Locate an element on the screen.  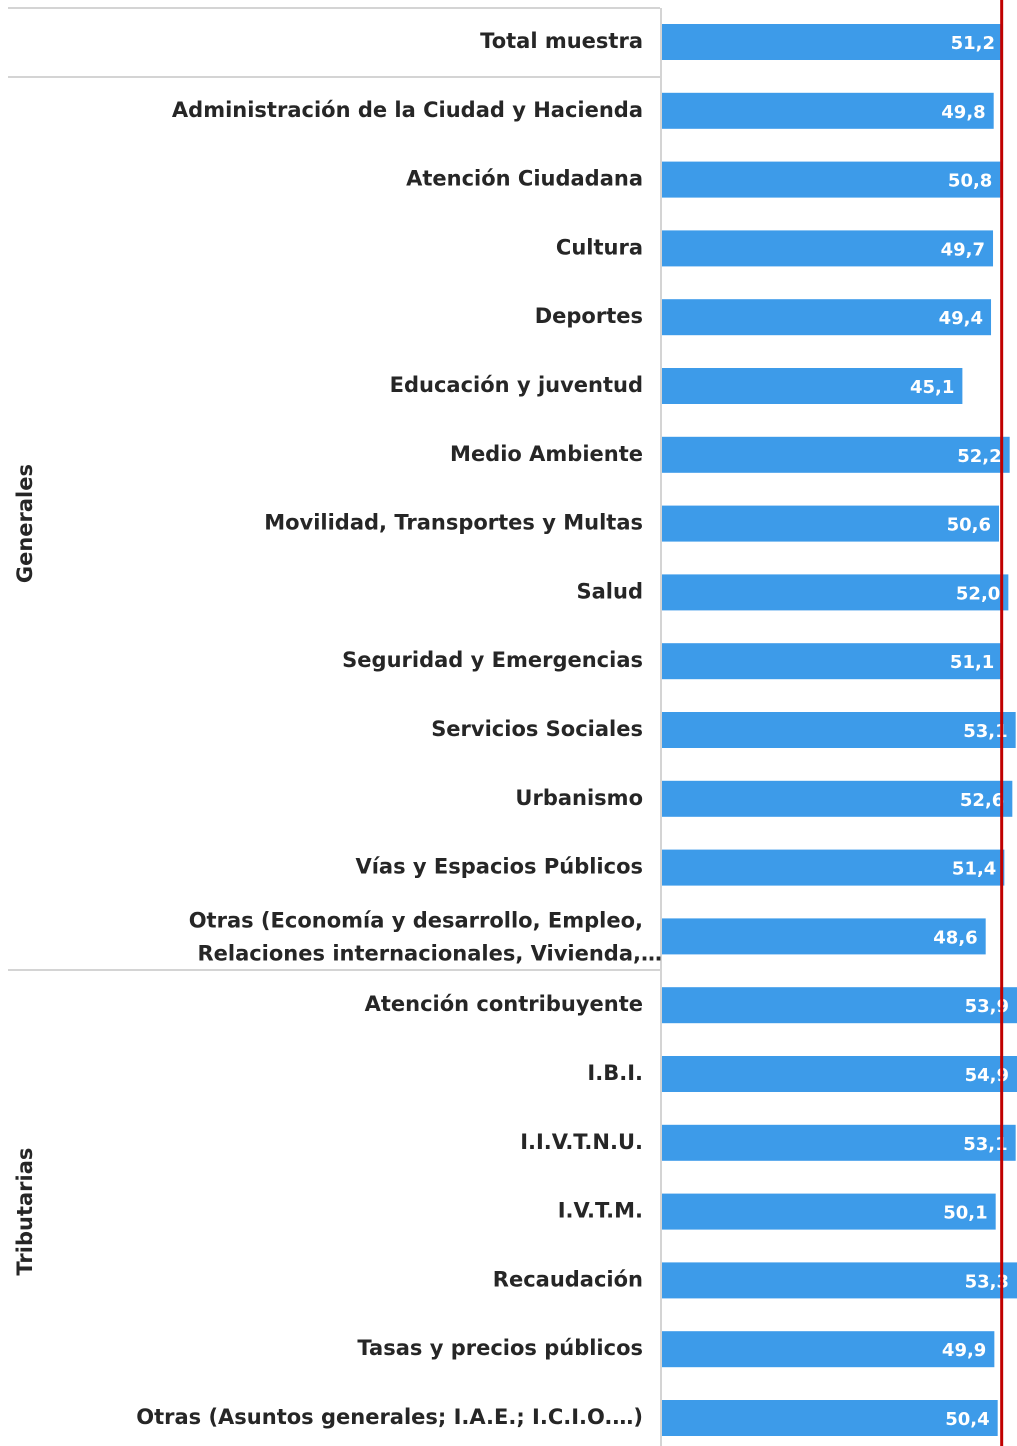
category-label: Otras (Economía y desarrollo, Empleo, is located at coordinates (416, 920).